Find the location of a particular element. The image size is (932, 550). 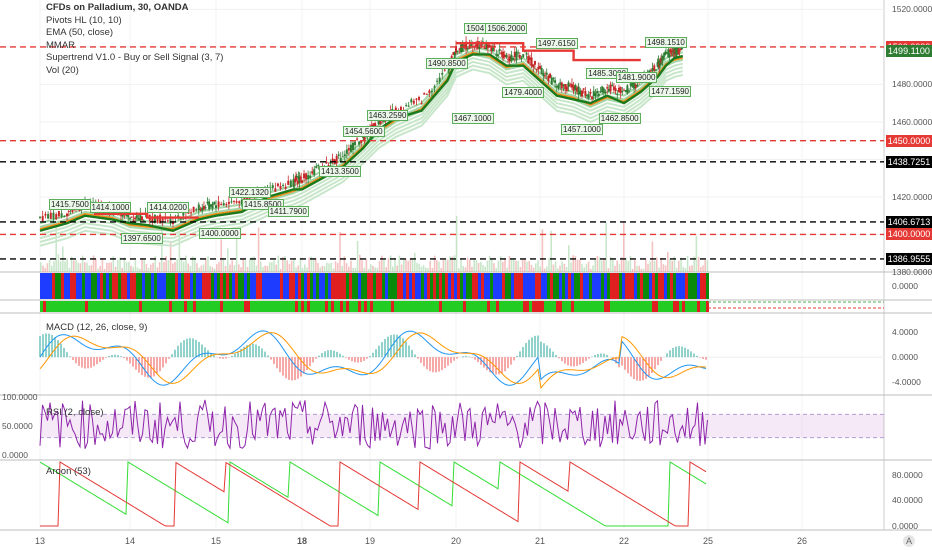

legend-vol: Vol (20) is located at coordinates (62, 70).